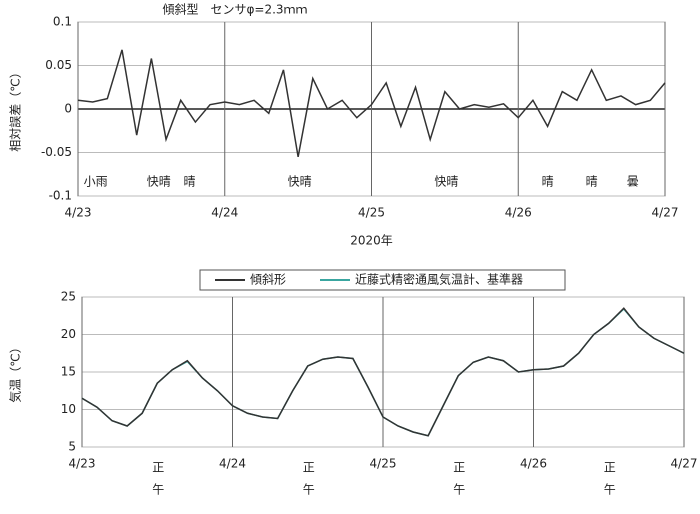 Image resolution: width=700 pixels, height=514 pixels. What do you see at coordinates (68, 109) in the screenshot?
I see `y-tick-label: 0` at bounding box center [68, 109].